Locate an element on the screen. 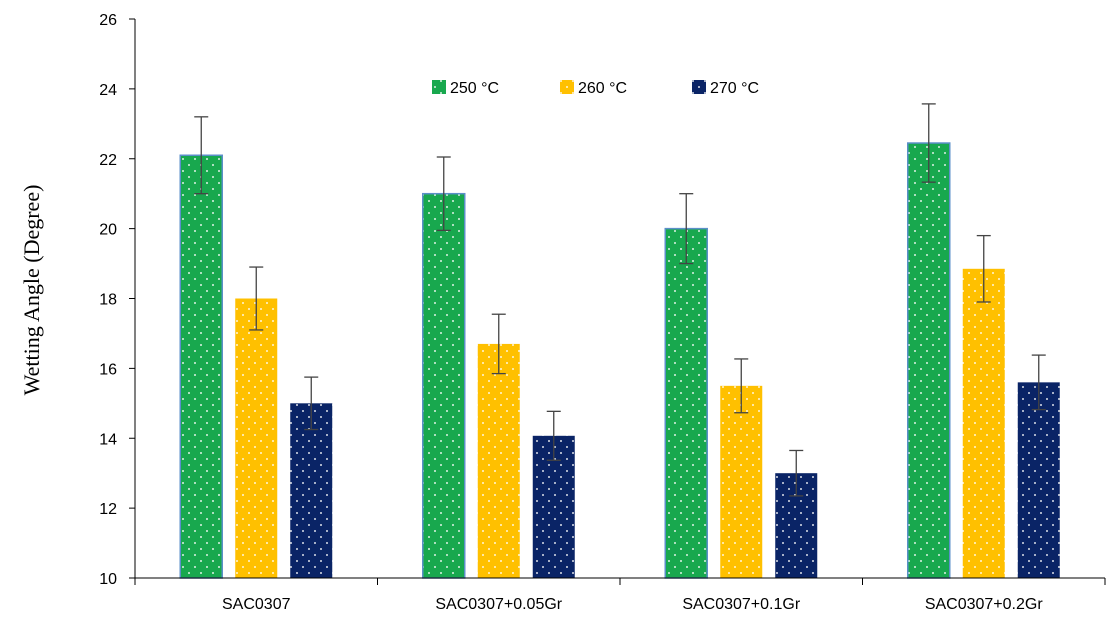 This screenshot has width=1107, height=618. y-tick-label: 20 is located at coordinates (108, 230).